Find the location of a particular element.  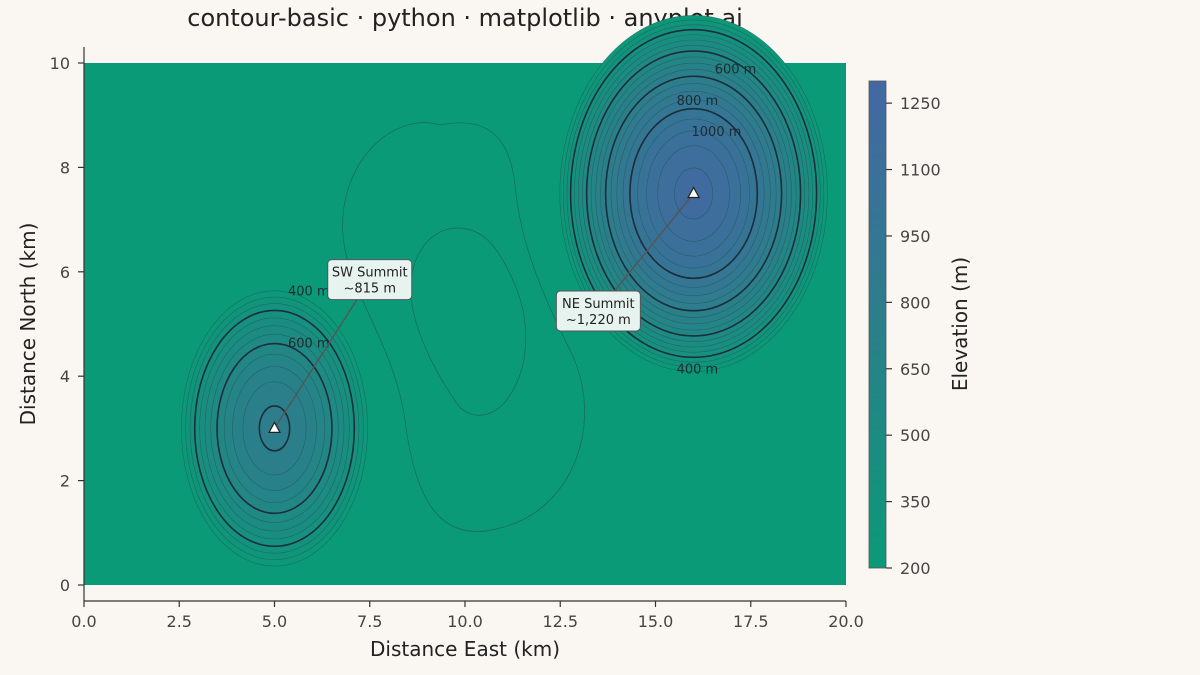

colorbar-label: Elevation (m) is located at coordinates (960, 324).